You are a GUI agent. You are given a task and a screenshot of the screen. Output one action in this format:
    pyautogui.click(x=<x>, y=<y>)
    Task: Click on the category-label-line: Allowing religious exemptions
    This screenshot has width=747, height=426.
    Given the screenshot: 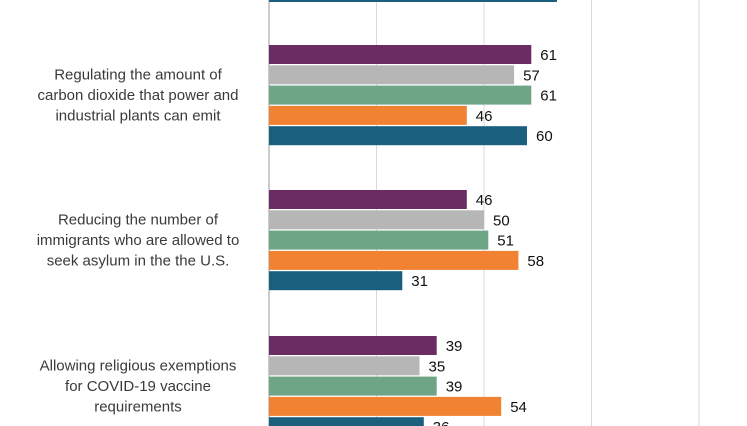 What is the action you would take?
    pyautogui.click(x=138, y=366)
    